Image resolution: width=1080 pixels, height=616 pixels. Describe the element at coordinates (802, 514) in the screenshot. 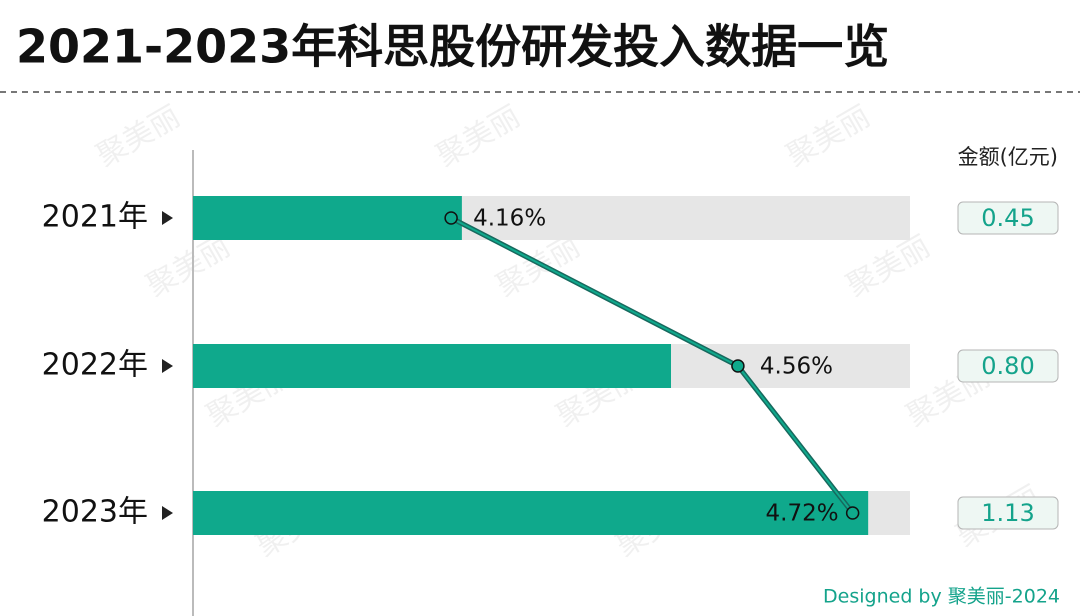

I see `percent-label: 4.72%` at that location.